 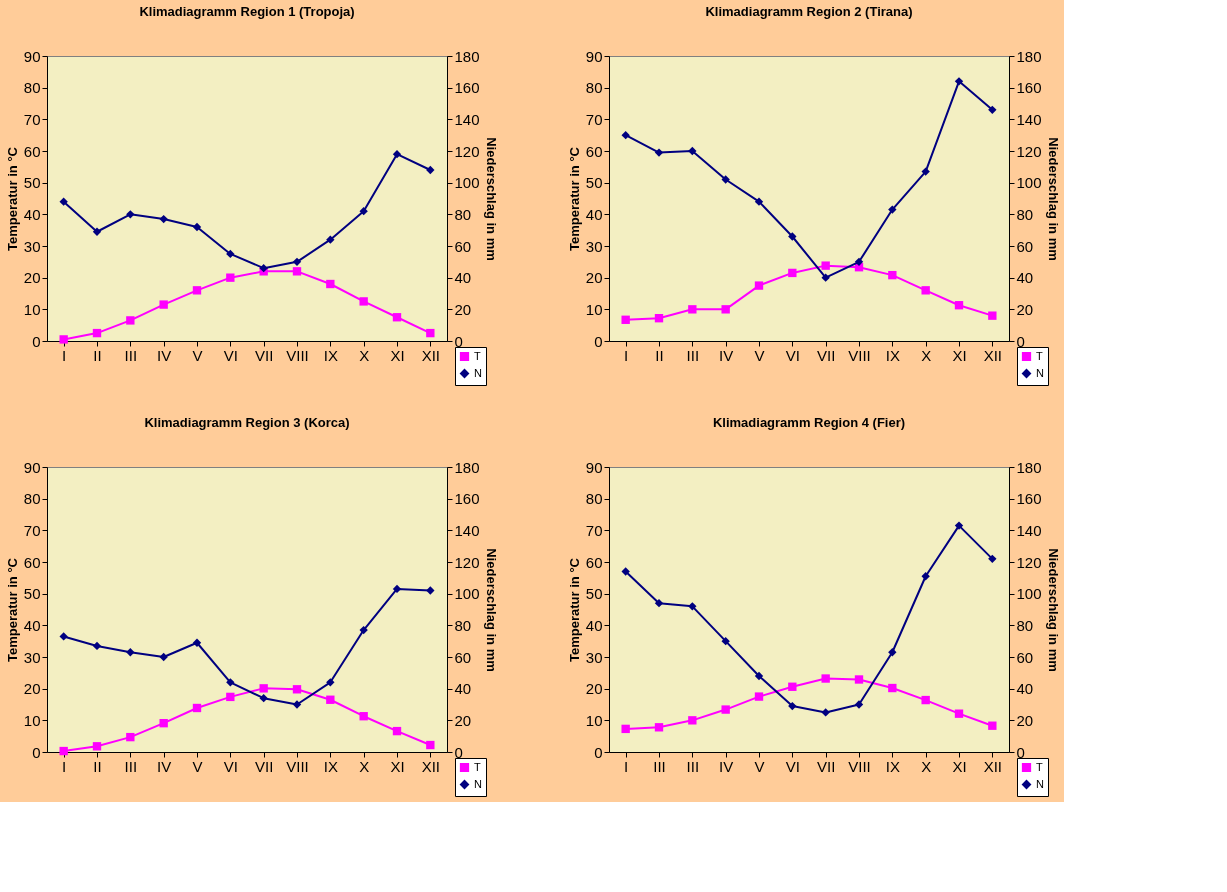 What do you see at coordinates (1025, 657) in the screenshot?
I see `y2-tick-label: 60` at bounding box center [1025, 657].